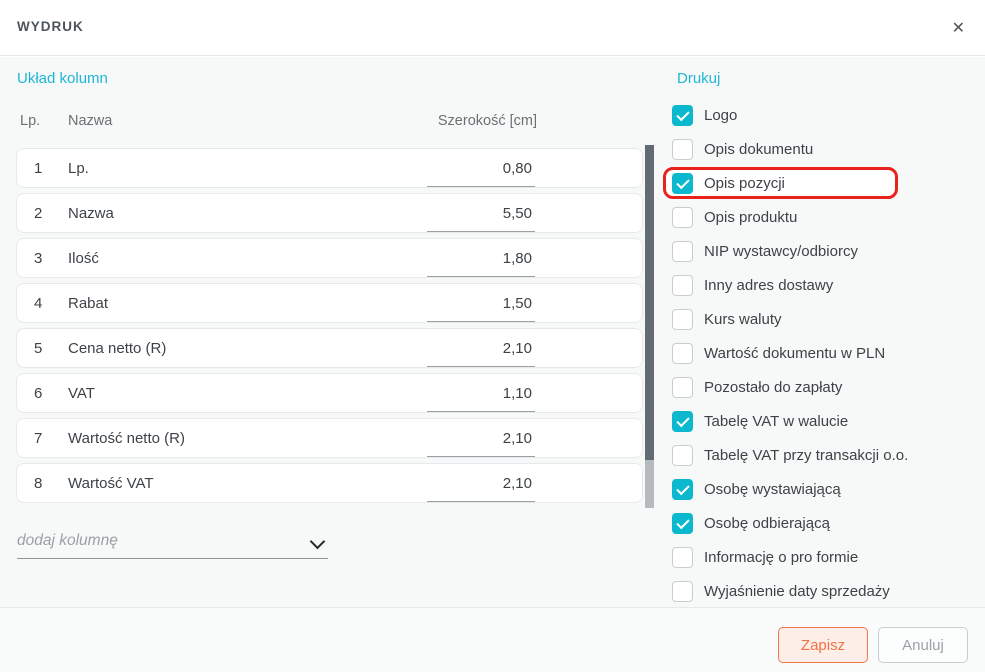  Describe the element at coordinates (751, 217) in the screenshot. I see `option-label: Opis produktu` at that location.